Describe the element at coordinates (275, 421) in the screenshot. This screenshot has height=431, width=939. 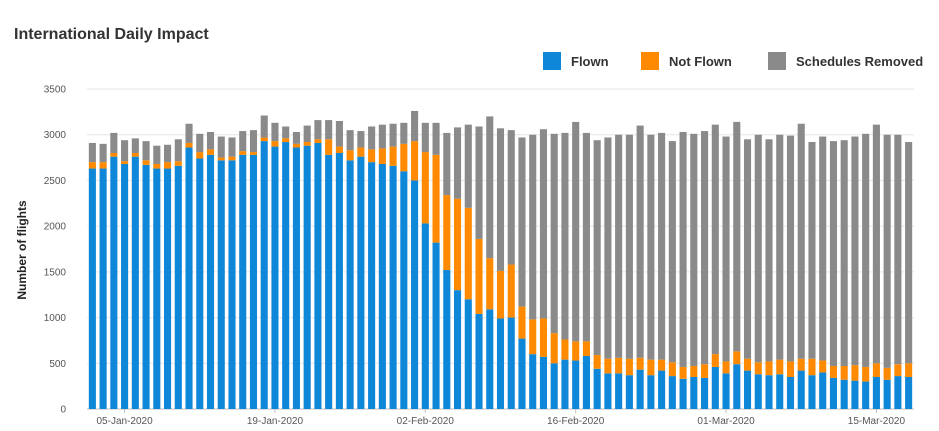
I see `x-tick-label: 19-Jan-2020` at that location.